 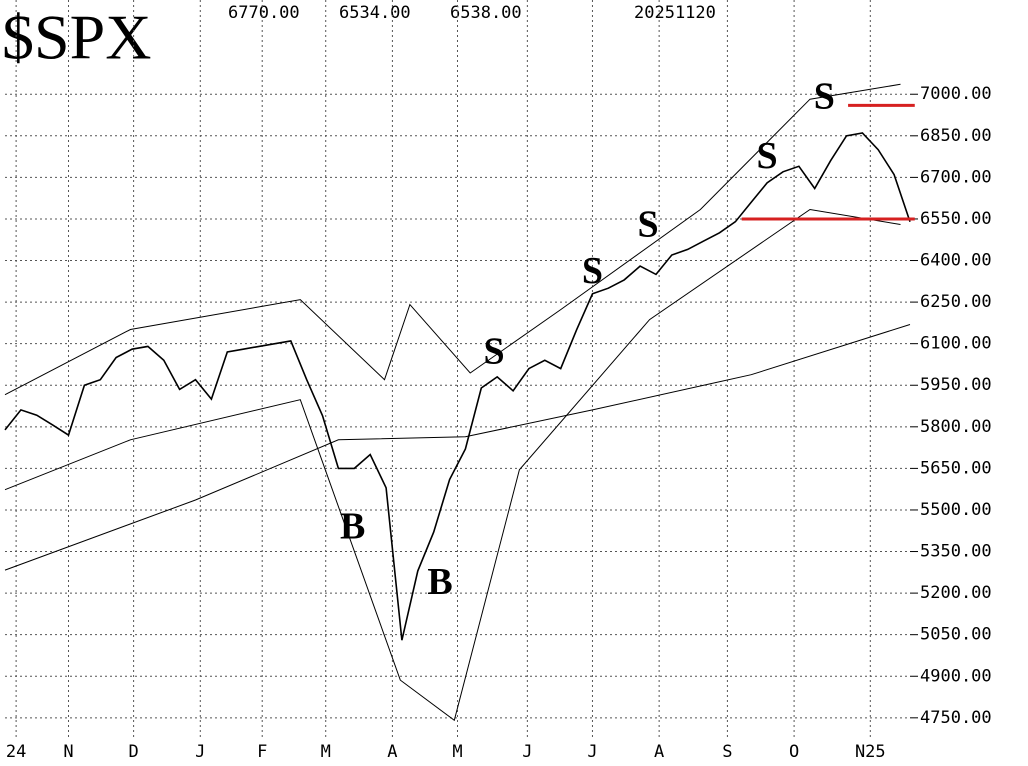 What do you see at coordinates (956, 177) in the screenshot?
I see `y-tick-label: 6700.00` at bounding box center [956, 177].